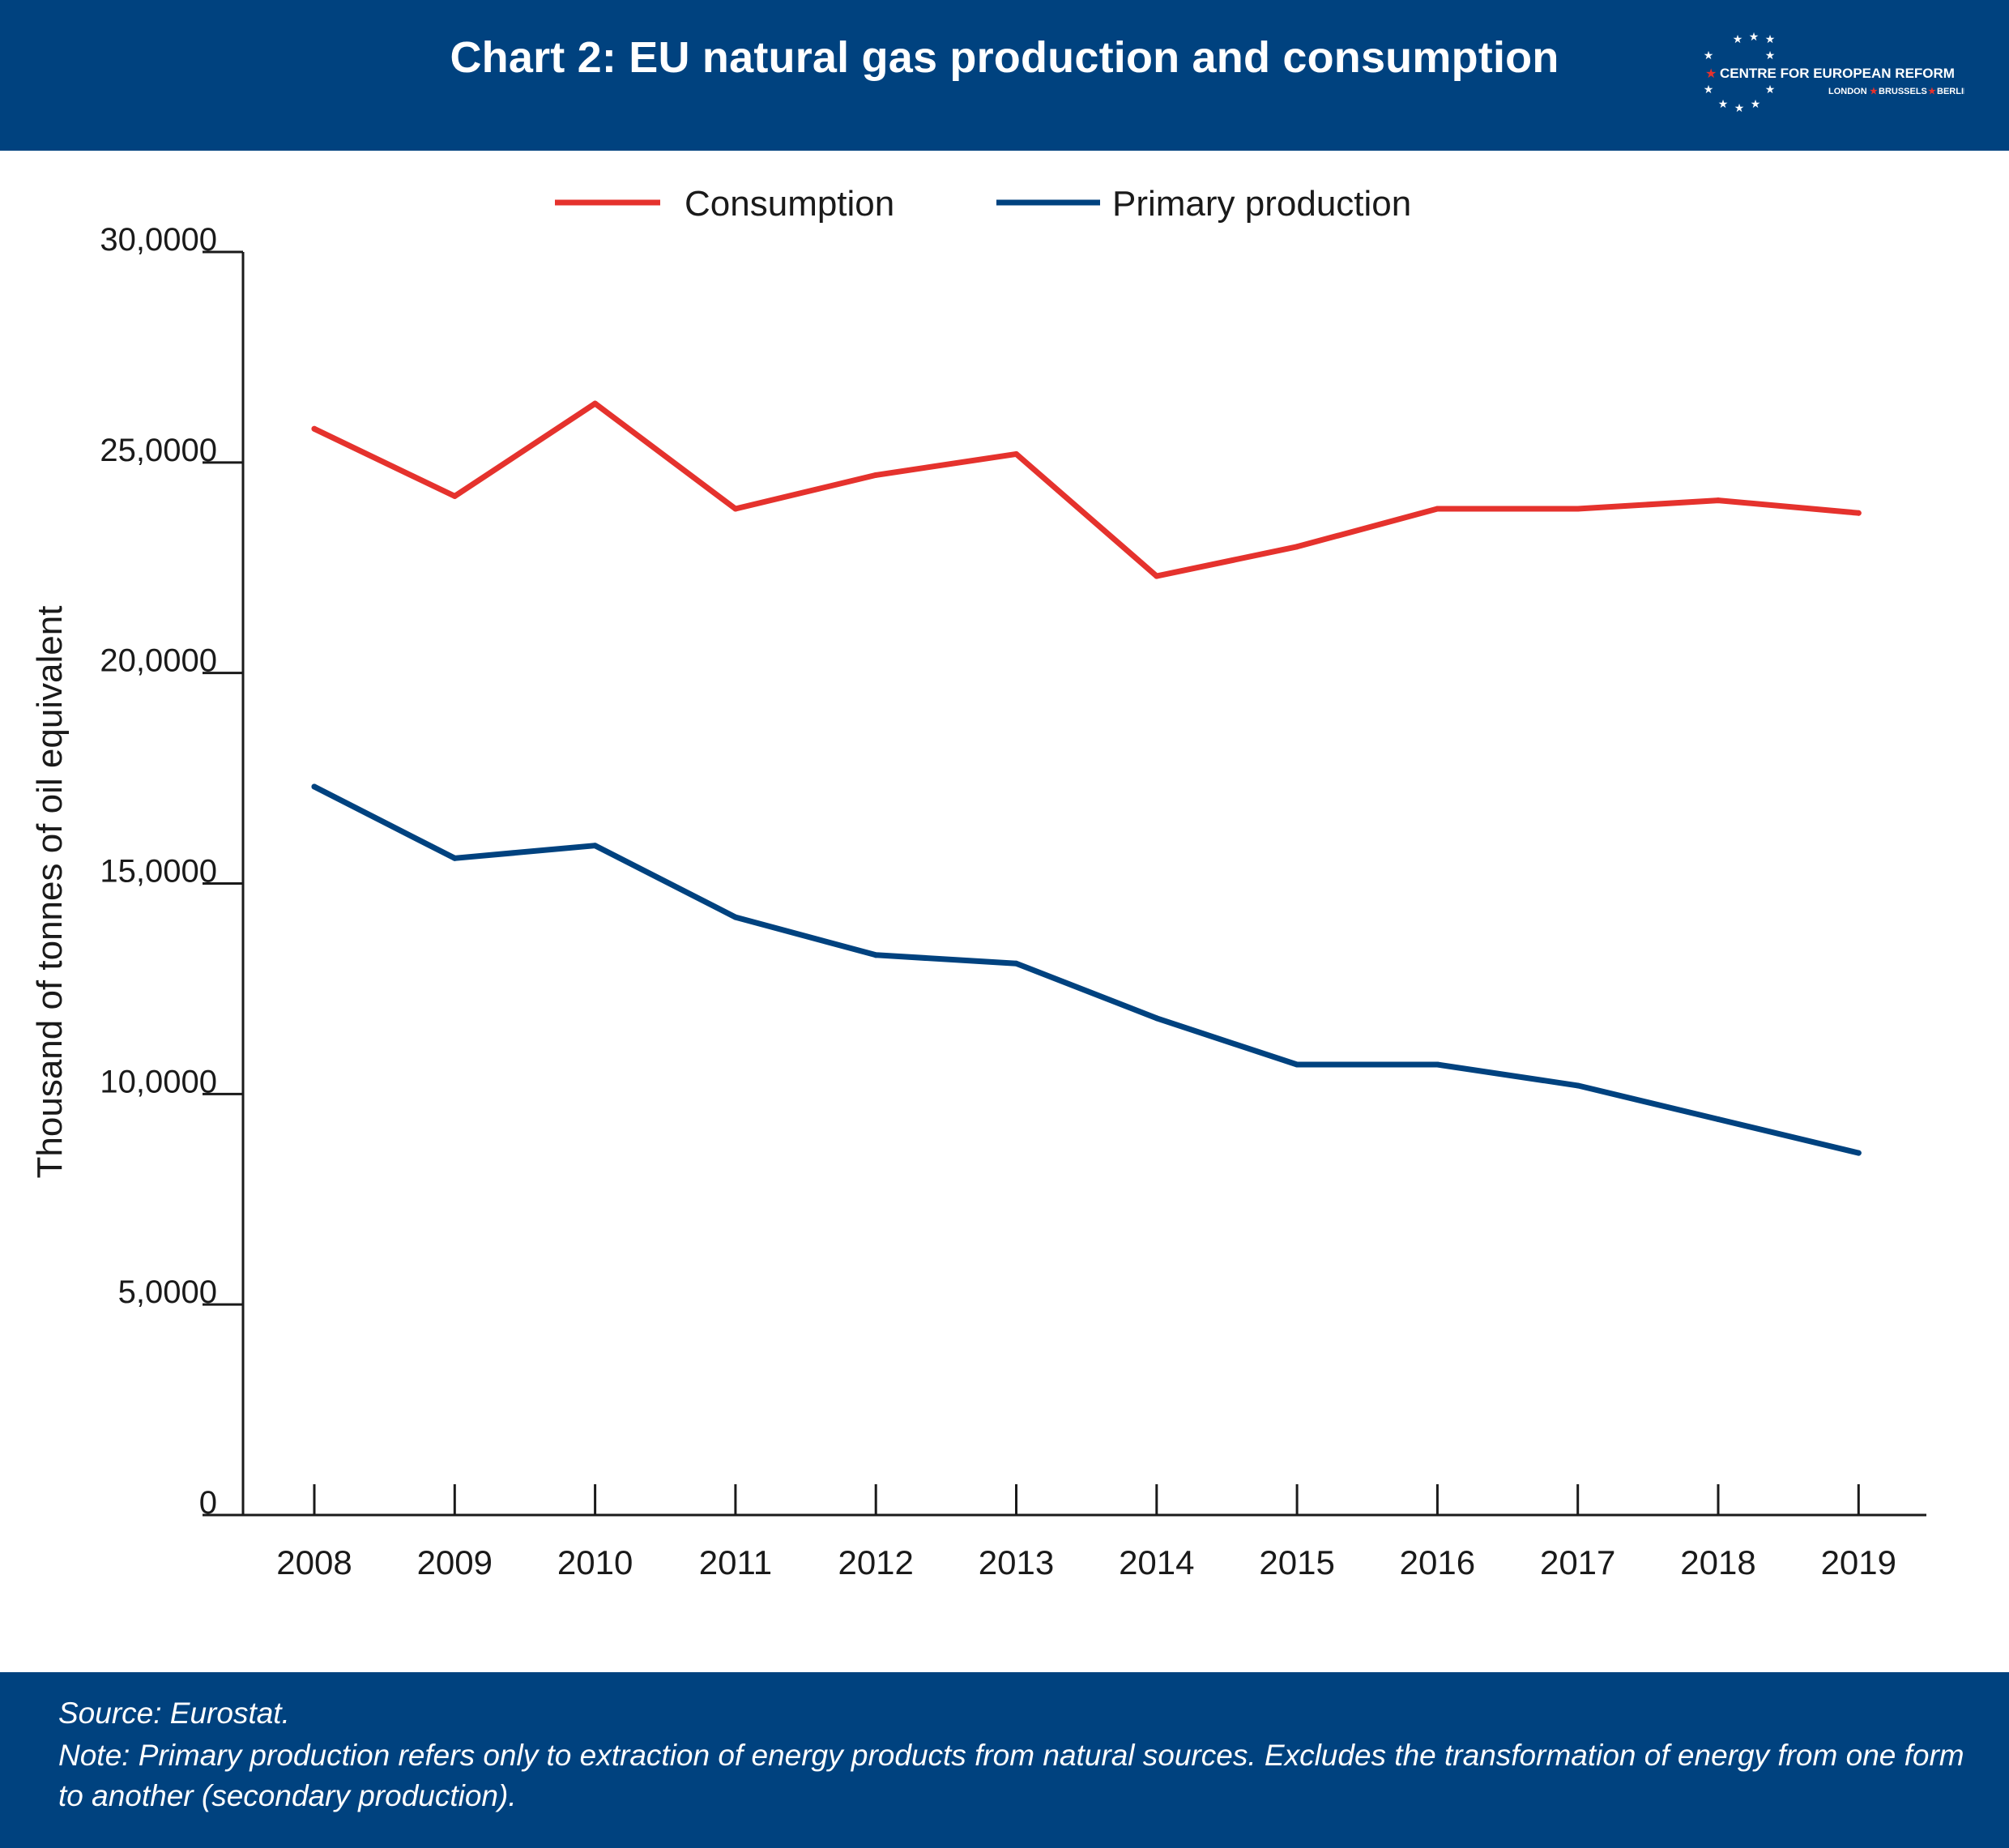 The image size is (2009, 1848). Describe the element at coordinates (1718, 1119) in the screenshot. I see `point-primary-production-2018` at that location.